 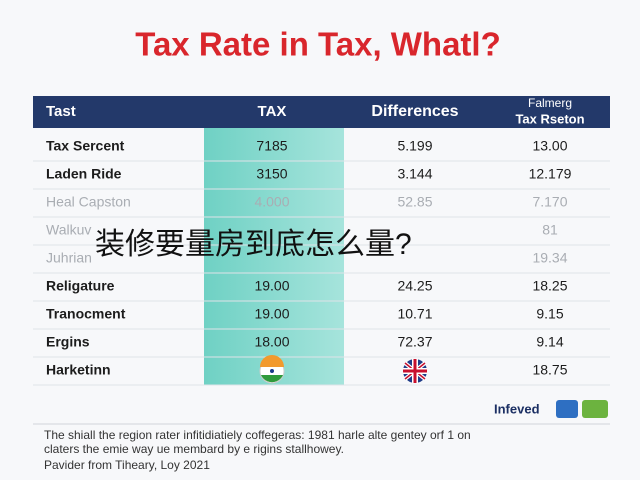 What do you see at coordinates (271, 146) in the screenshot?
I see `cell: 7185` at bounding box center [271, 146].